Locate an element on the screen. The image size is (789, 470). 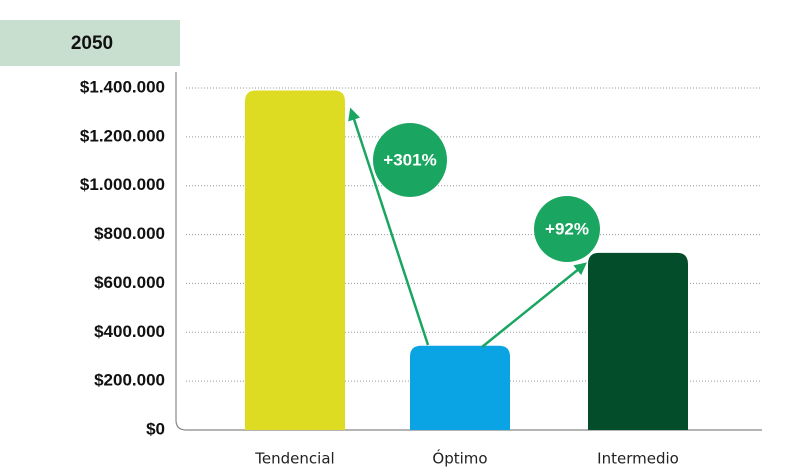
y-tick-label: $400.000 is located at coordinates (129, 331).